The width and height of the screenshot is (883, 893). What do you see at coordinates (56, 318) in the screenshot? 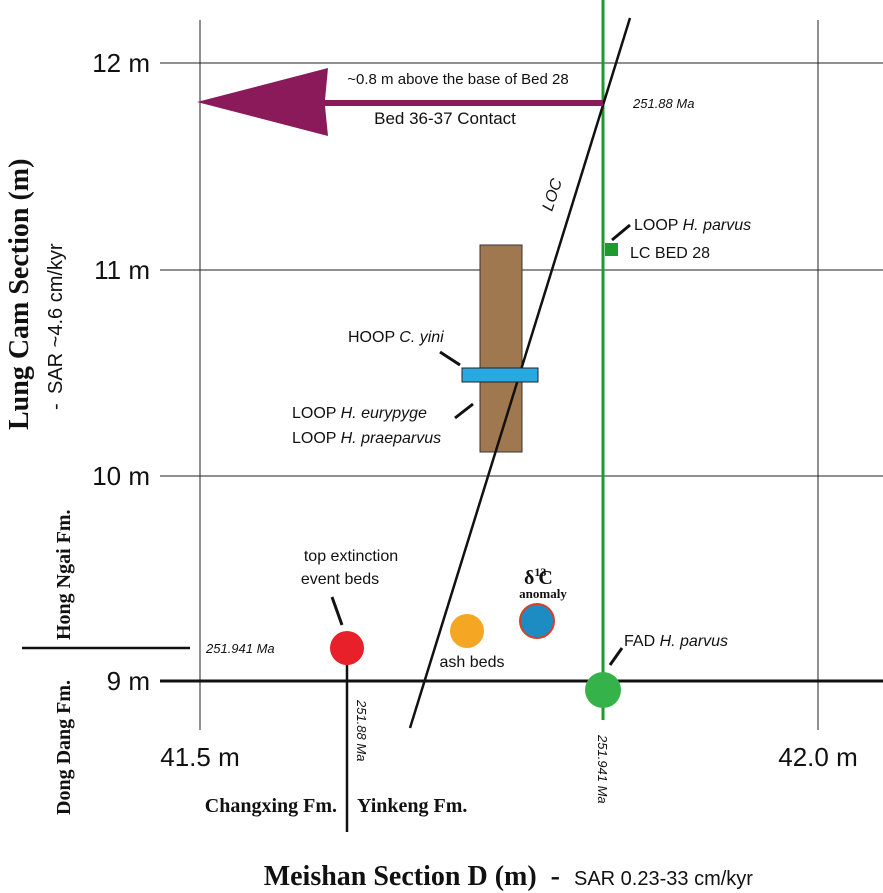
I see `y-axis-sar: SAR ~4.6 cm/kyr` at bounding box center [56, 318].